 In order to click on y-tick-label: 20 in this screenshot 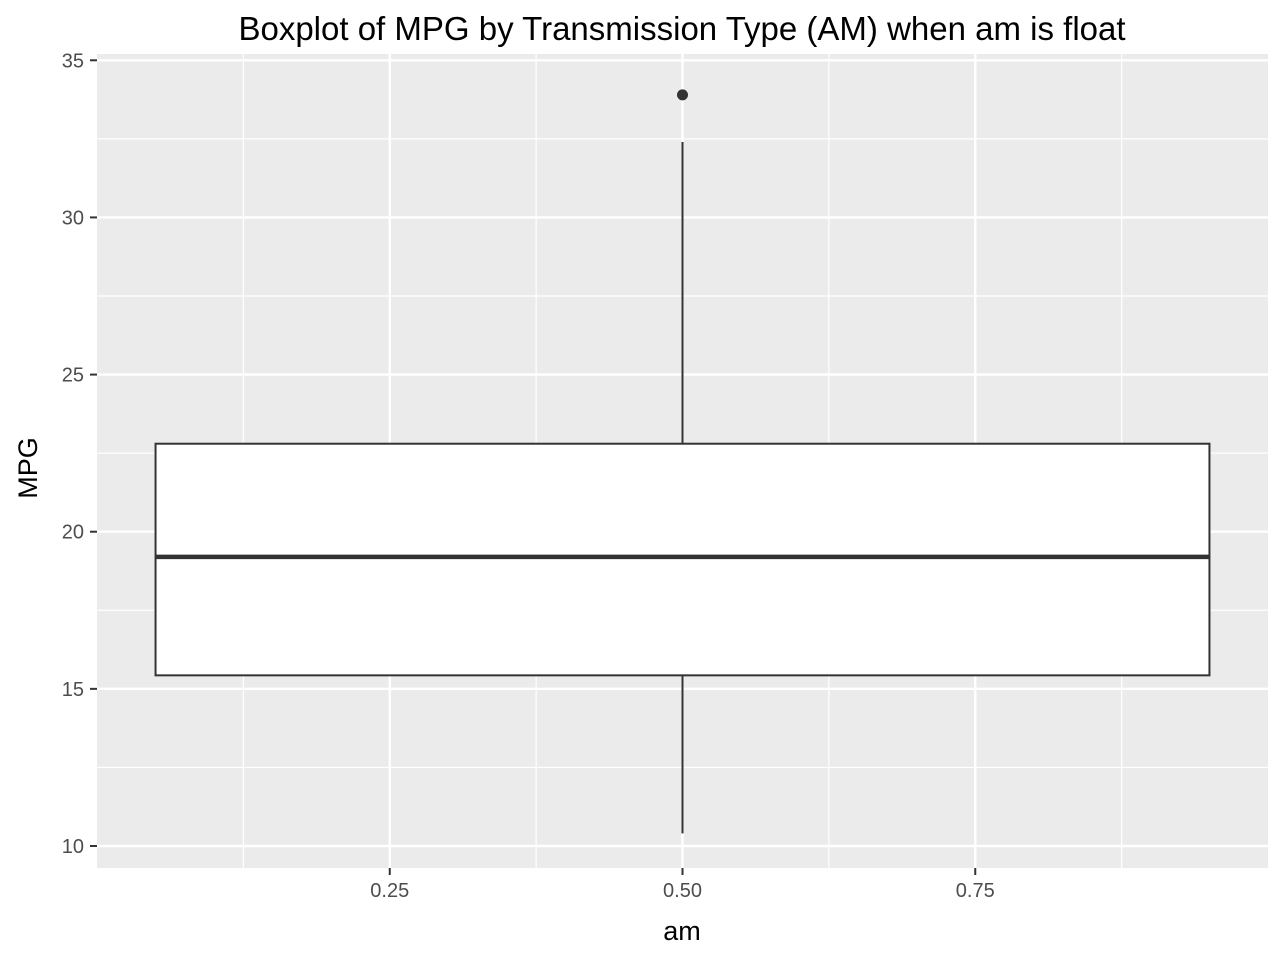, I will do `click(73, 533)`.